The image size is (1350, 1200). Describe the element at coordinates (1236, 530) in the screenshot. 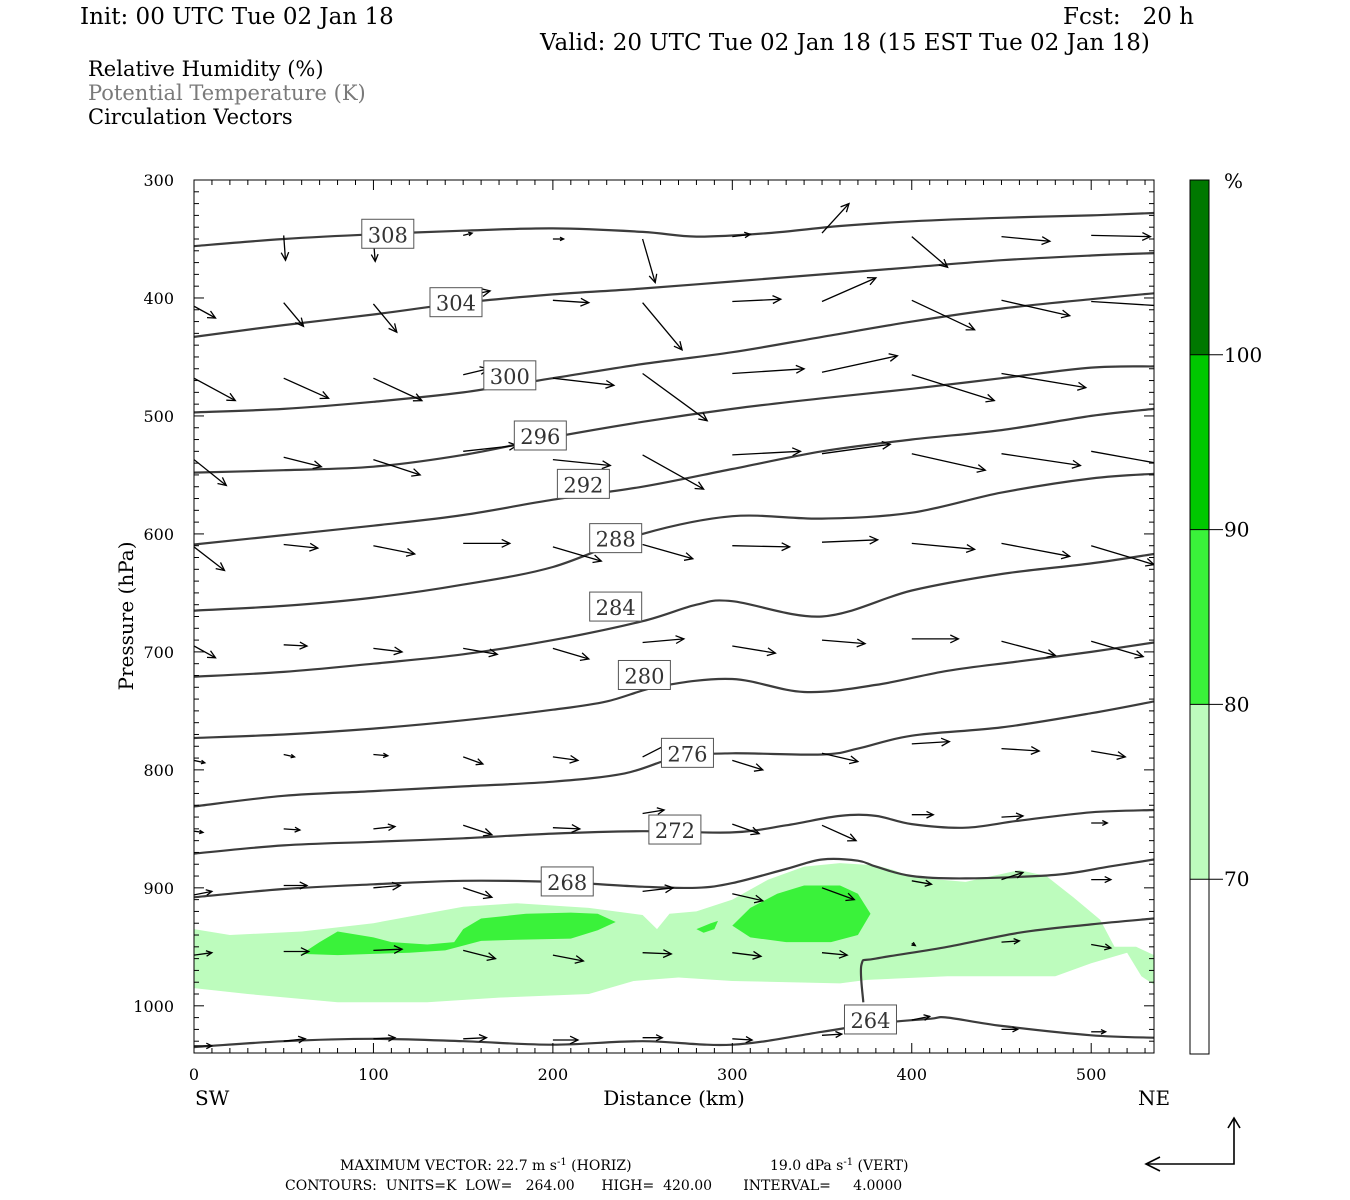

I see `colorbar-label: 90` at that location.